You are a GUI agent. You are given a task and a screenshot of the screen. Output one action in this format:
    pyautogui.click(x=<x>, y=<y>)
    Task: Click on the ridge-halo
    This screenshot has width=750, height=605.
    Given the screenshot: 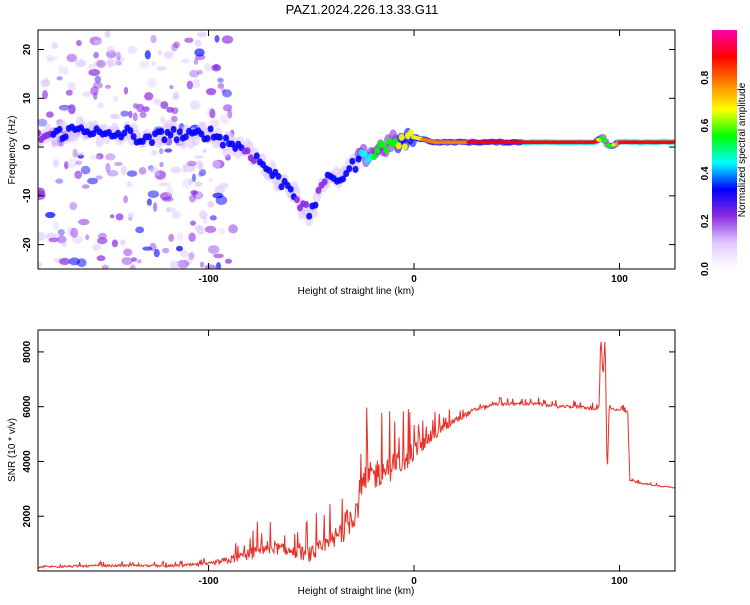 What is the action you would take?
    pyautogui.click(x=99, y=141)
    